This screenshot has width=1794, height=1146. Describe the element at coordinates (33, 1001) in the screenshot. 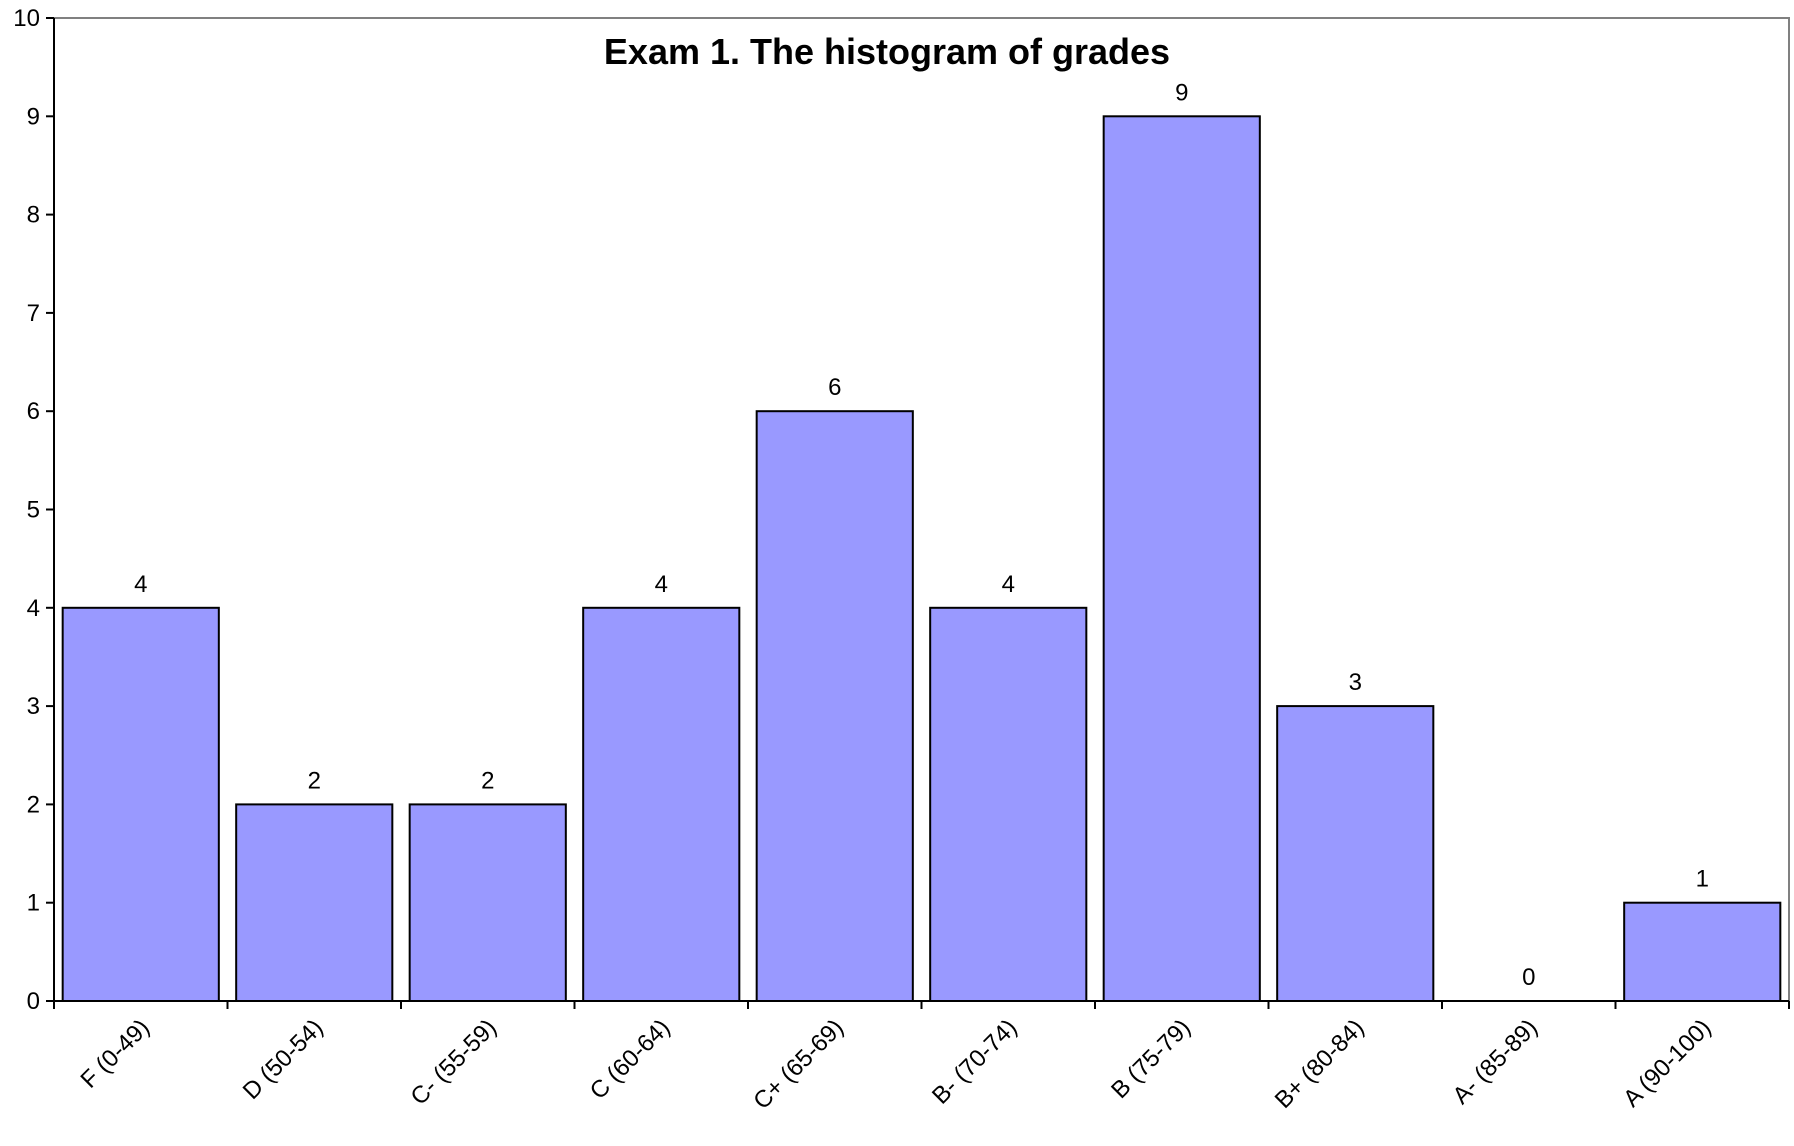

I see `y-tick-label: 0` at that location.